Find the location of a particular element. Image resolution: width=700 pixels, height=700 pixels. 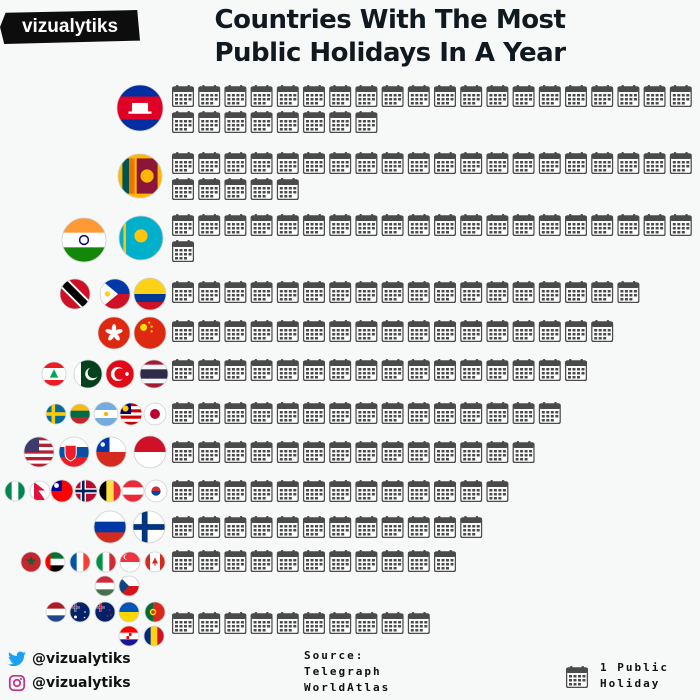

flag-slovakia-icon is located at coordinates (74, 452).